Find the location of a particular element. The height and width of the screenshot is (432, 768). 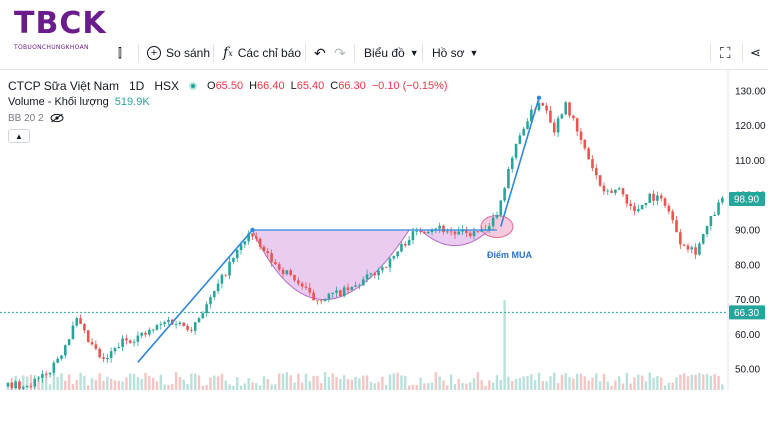

share-icon: ⋖ is located at coordinates (755, 52).